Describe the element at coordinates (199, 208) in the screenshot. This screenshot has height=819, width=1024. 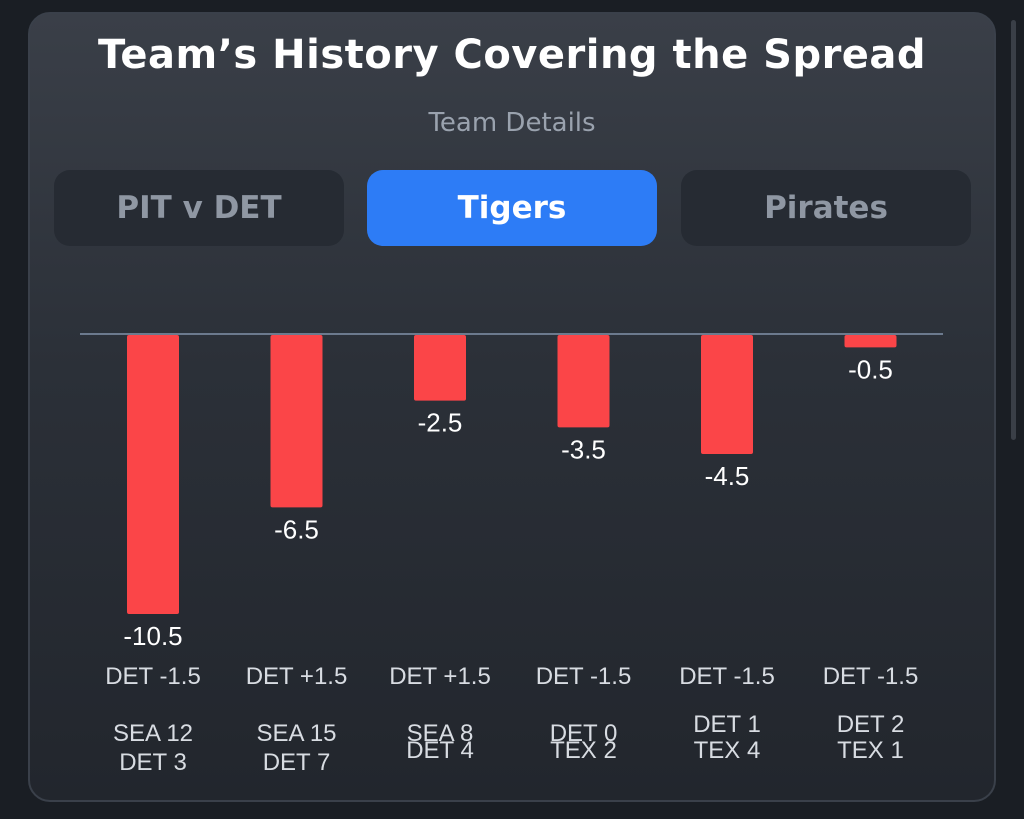
I see `tab-matchup: PIT v DET` at that location.